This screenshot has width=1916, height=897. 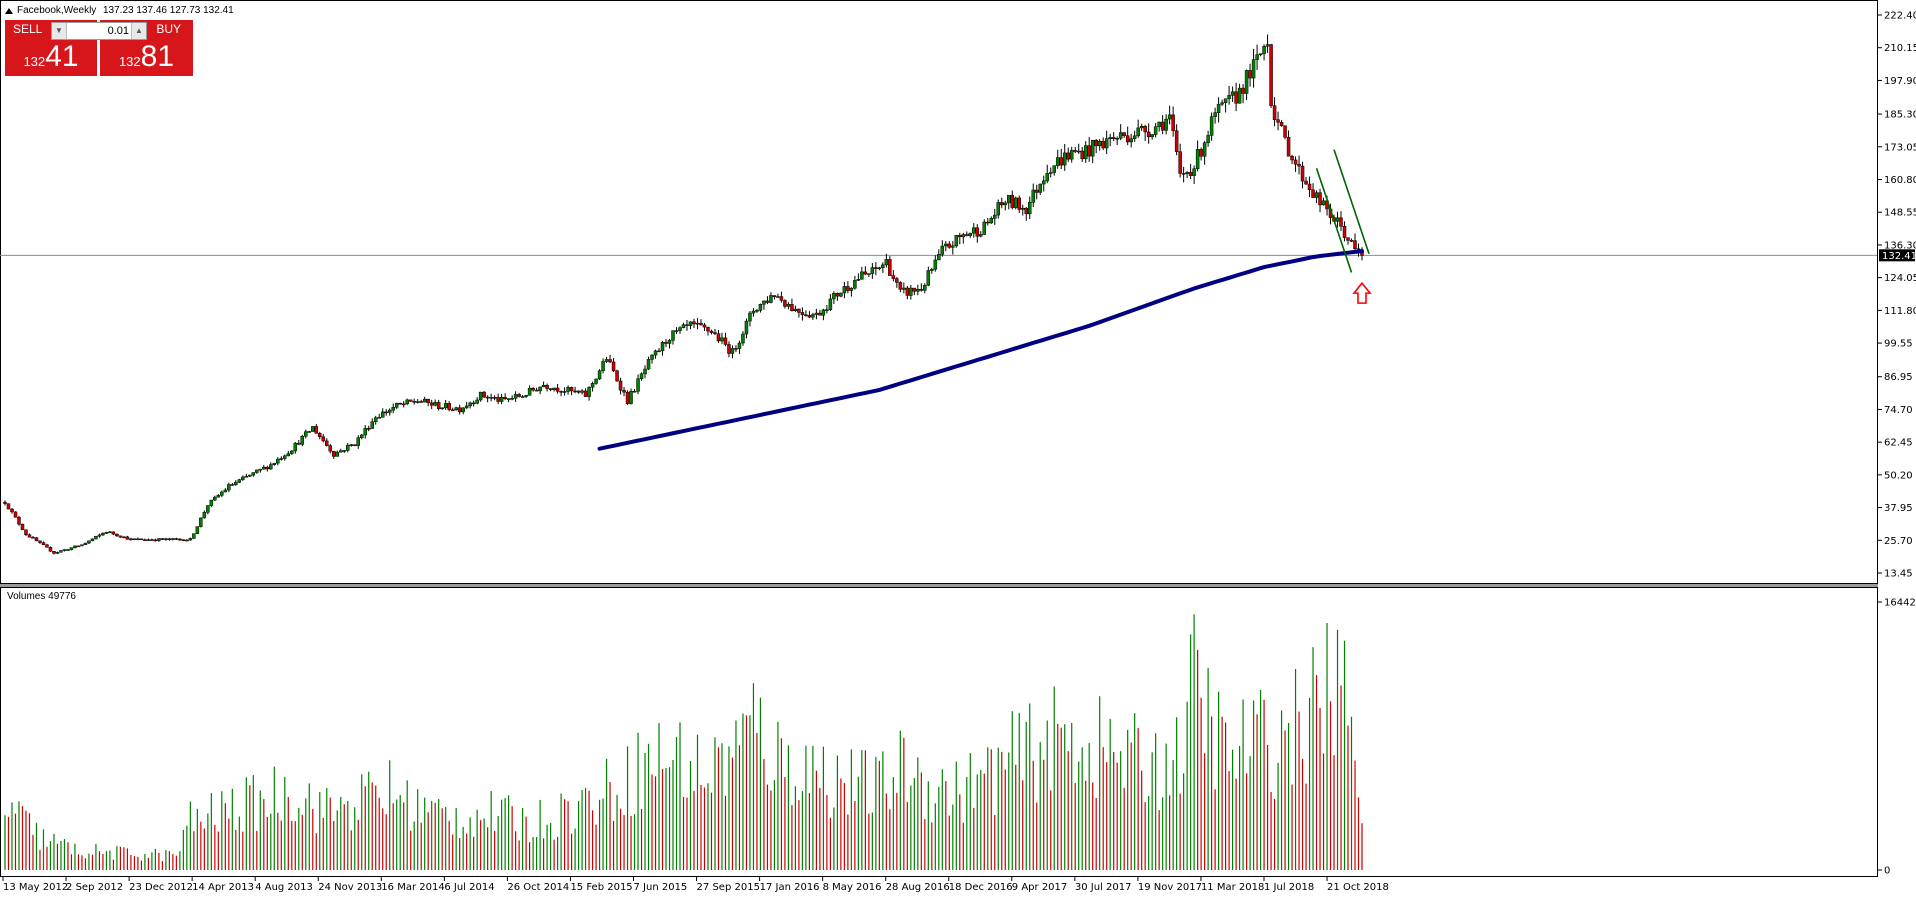 I want to click on time-tick-label: 28 Aug 2016, so click(x=918, y=887).